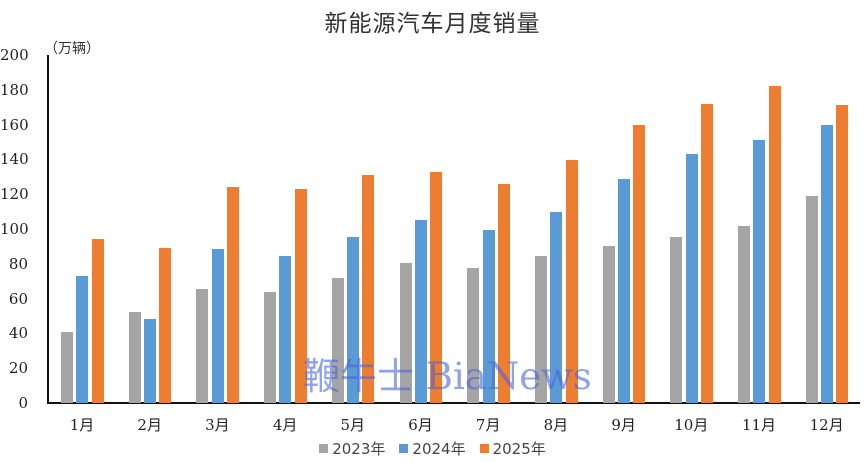 This screenshot has width=865, height=462. What do you see at coordinates (217, 326) in the screenshot?
I see `bar-2024年-3月` at bounding box center [217, 326].